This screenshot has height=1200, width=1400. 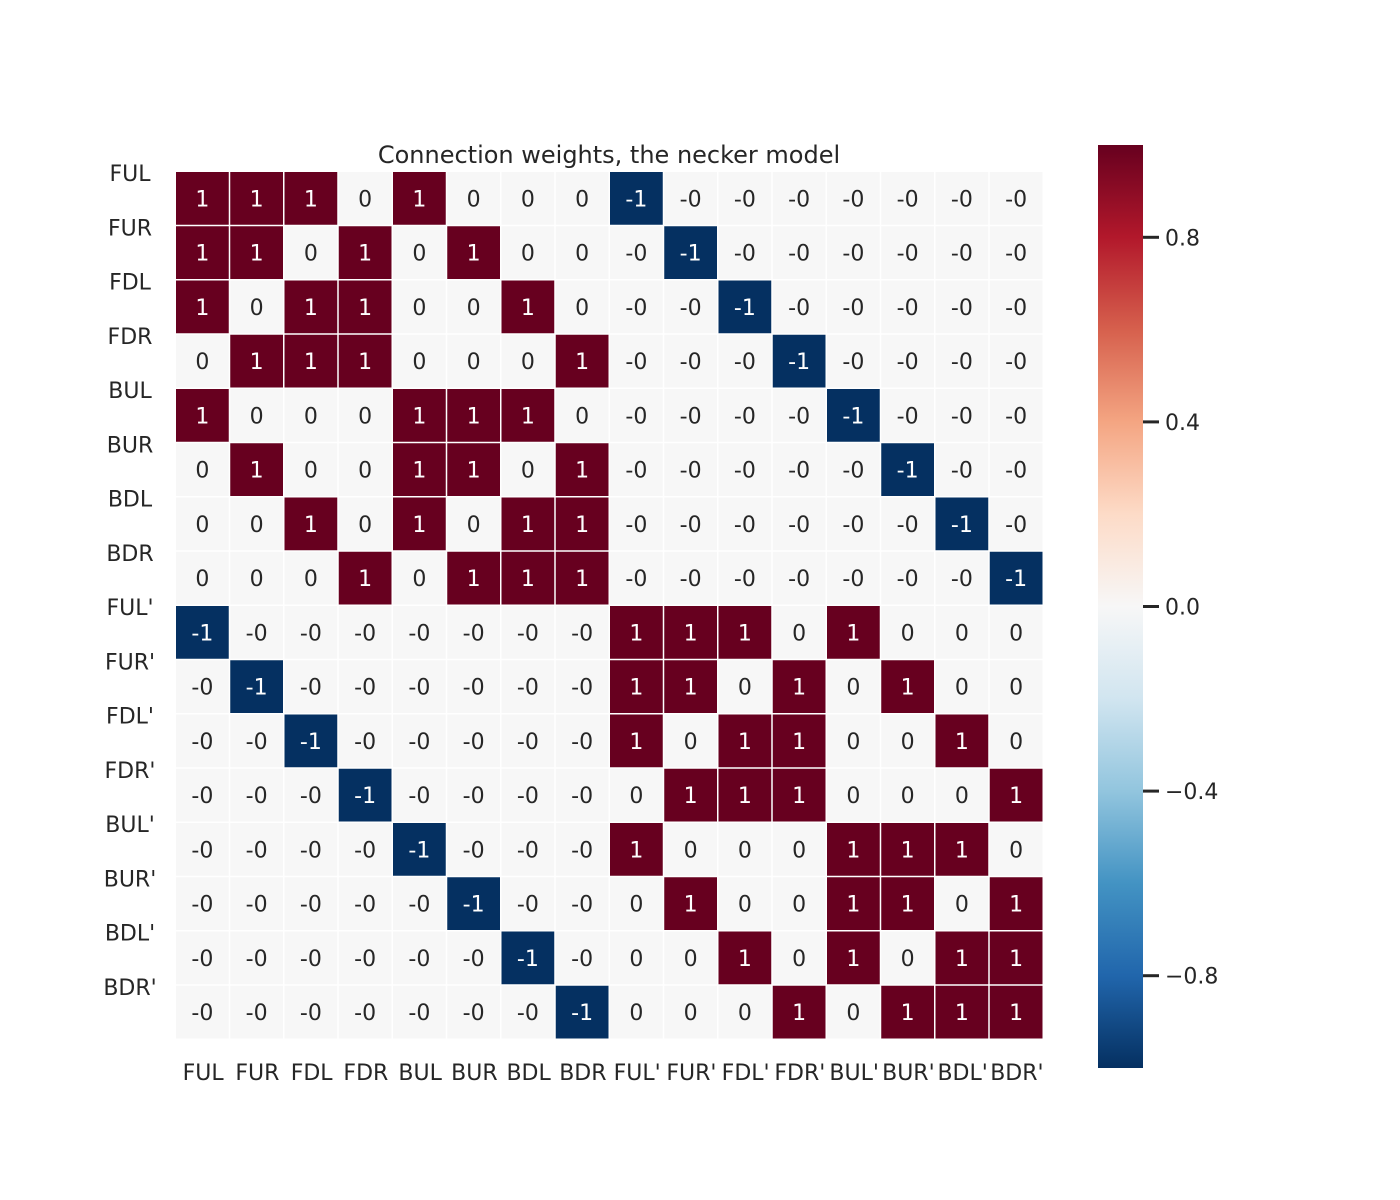 I want to click on column-label: FDR, so click(x=365, y=1073).